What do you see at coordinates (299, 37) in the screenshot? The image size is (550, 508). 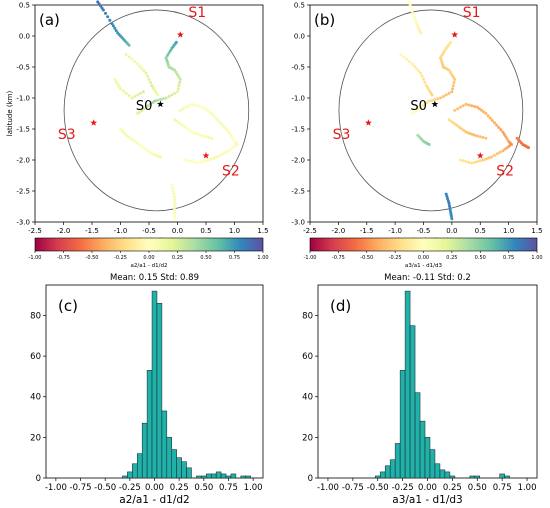 I see `y-tick-label: 0.0` at bounding box center [299, 37].